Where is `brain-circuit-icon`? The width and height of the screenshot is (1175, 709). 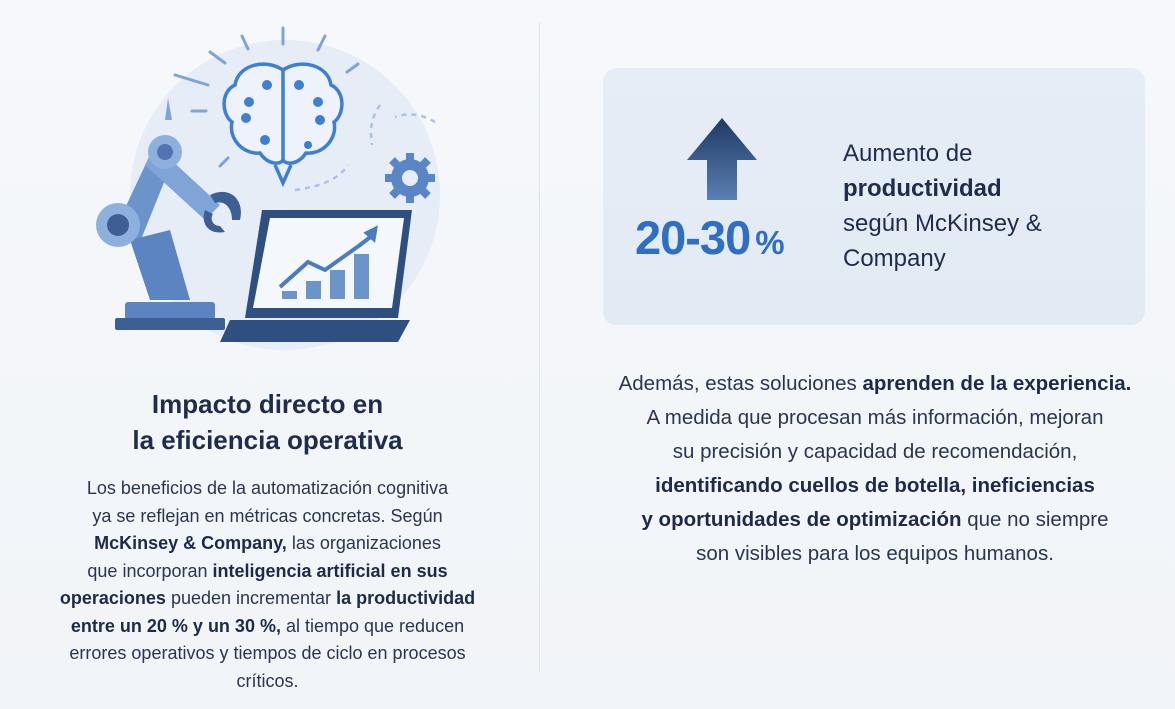
brain-circuit-icon is located at coordinates (283, 125).